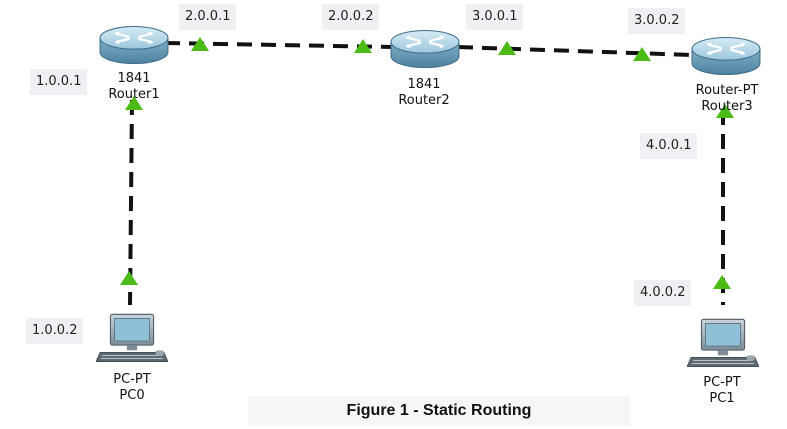 The width and height of the screenshot is (787, 429). I want to click on ip-label-r3-r2: 3.0.0.2, so click(657, 21).